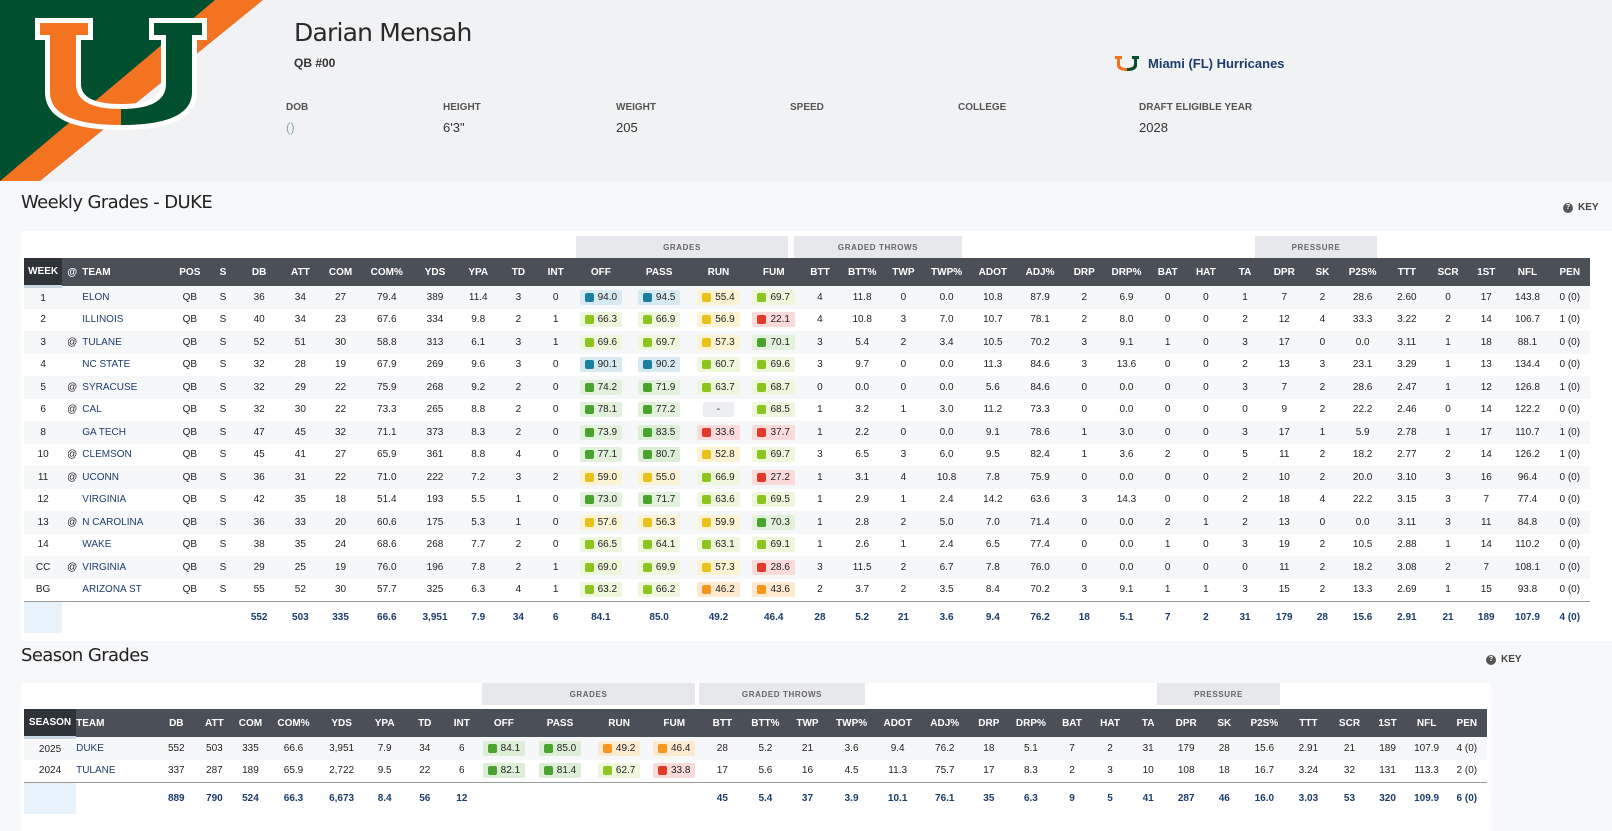 Image resolution: width=1612 pixels, height=831 pixels. What do you see at coordinates (1581, 207) in the screenshot?
I see `weekly-key-button: ? KEY` at bounding box center [1581, 207].